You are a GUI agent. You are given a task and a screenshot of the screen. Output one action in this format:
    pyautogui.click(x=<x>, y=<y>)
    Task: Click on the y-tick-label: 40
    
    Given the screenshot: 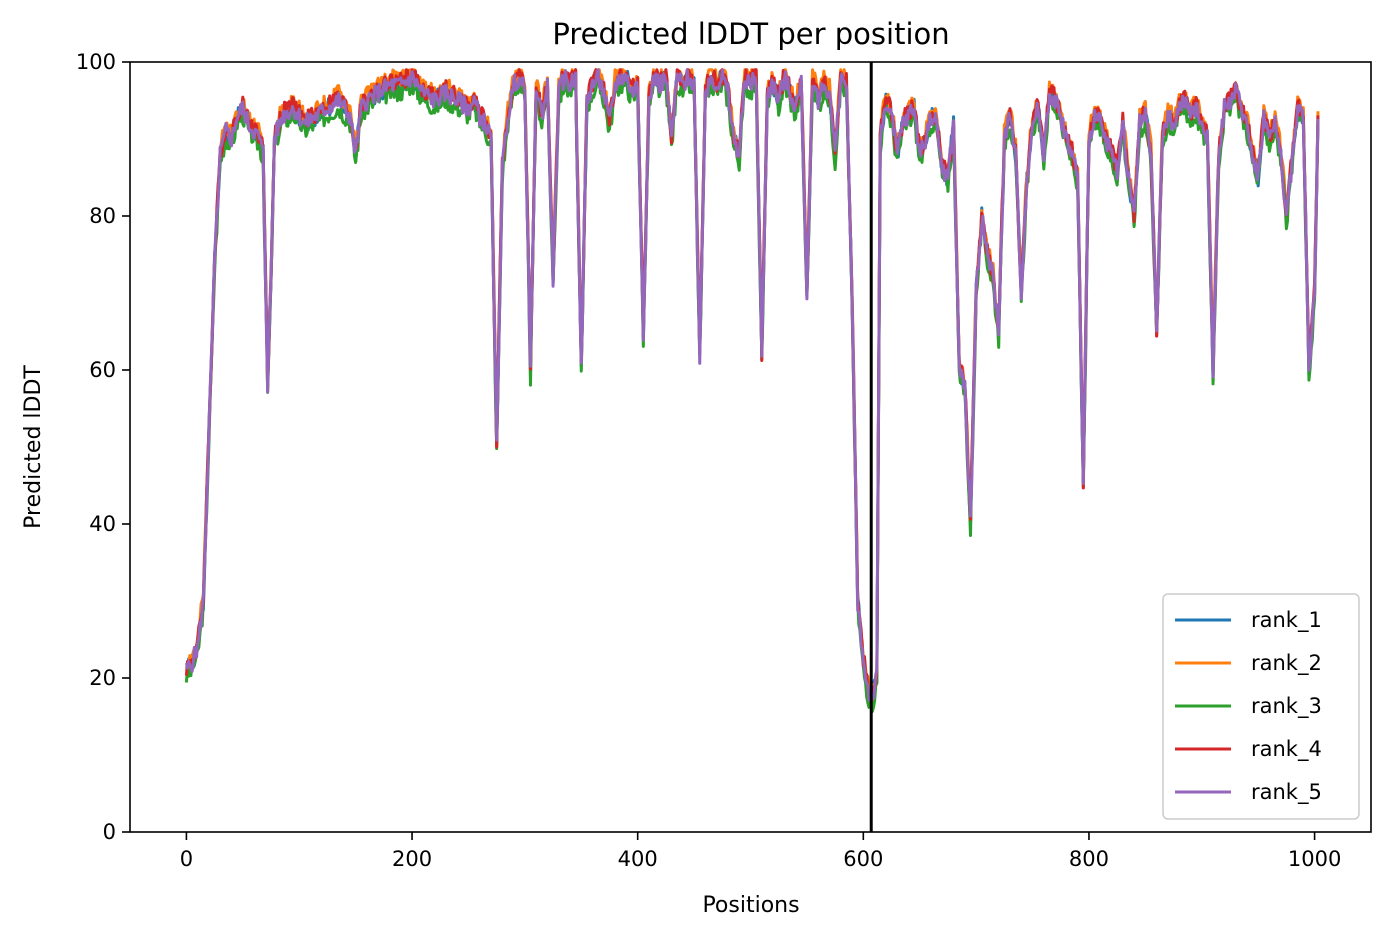 What is the action you would take?
    pyautogui.click(x=102, y=524)
    